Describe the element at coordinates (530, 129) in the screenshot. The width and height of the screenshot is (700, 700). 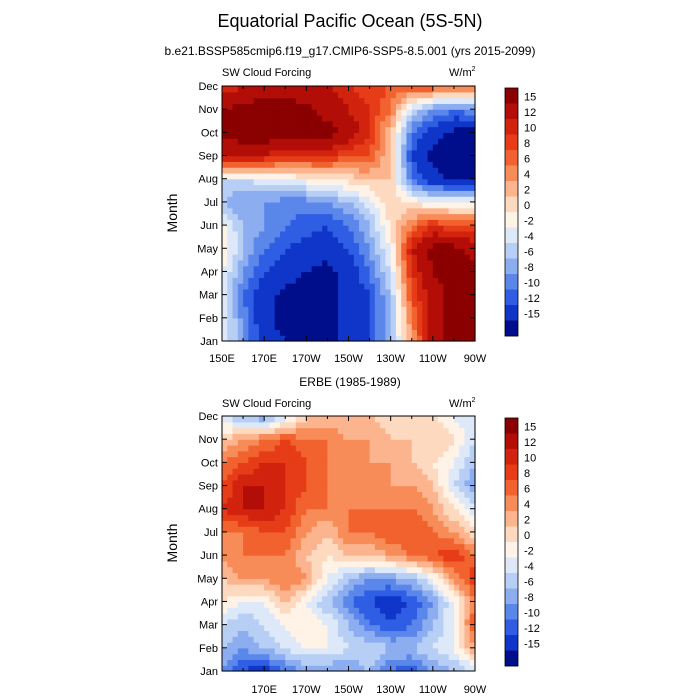
I see `colorbar-label: 10` at that location.